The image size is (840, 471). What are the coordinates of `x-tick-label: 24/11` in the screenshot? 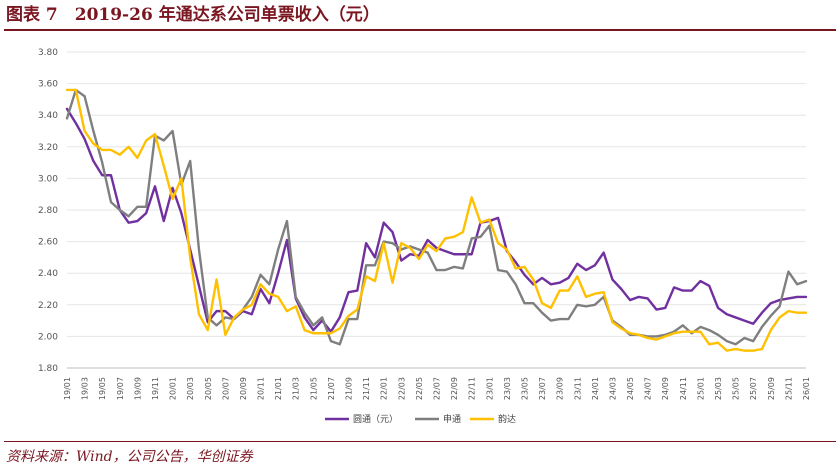 It's located at (683, 388).